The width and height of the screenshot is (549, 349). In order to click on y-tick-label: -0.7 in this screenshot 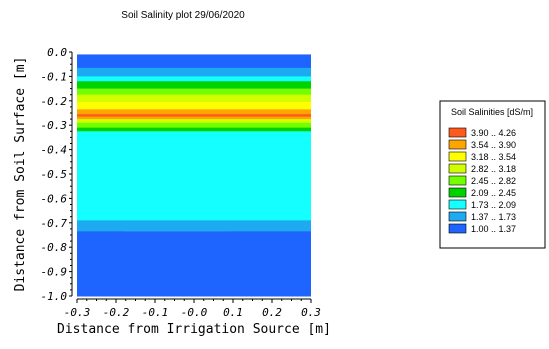, I will do `click(54, 223)`.